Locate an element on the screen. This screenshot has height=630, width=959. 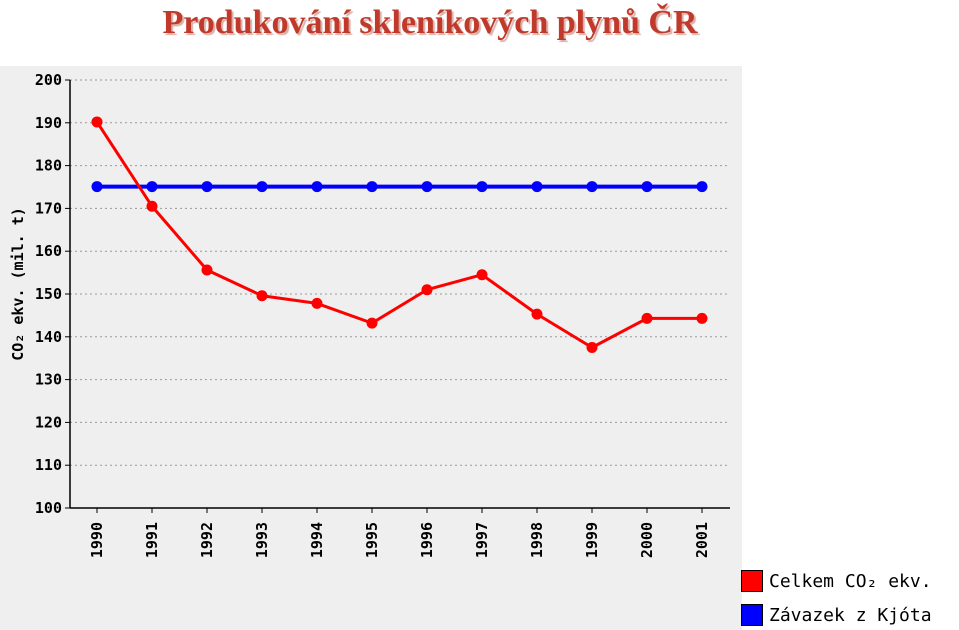
y-tick-label: 160 is located at coordinates (48, 251).